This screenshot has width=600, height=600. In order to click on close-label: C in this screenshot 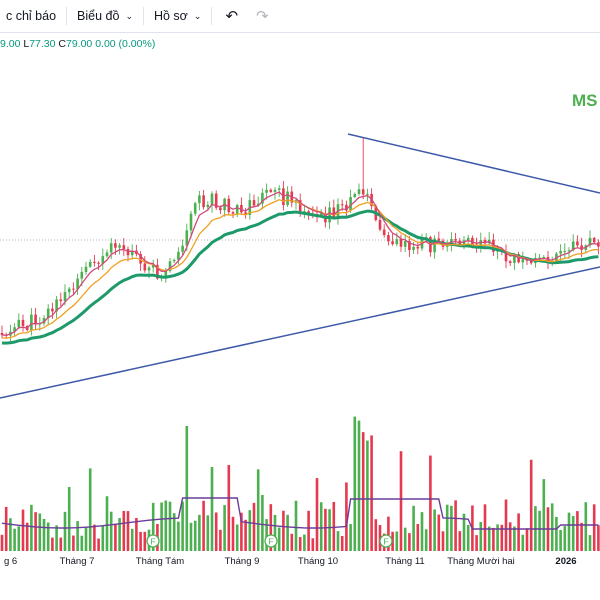, I will do `click(62, 44)`.